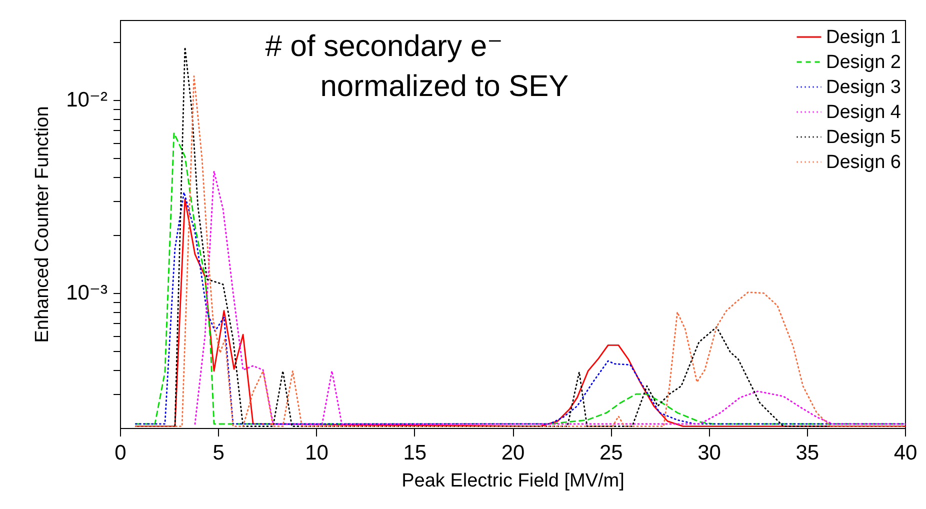 This screenshot has height=509, width=926. What do you see at coordinates (808, 453) in the screenshot?
I see `x-tick-label: 35` at bounding box center [808, 453].